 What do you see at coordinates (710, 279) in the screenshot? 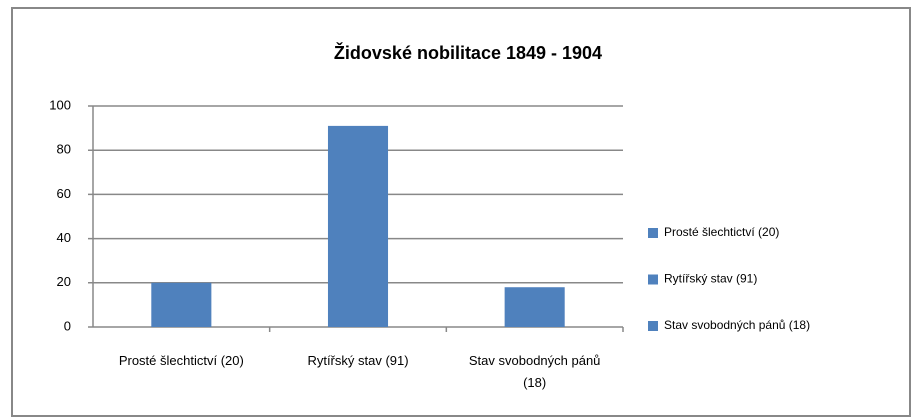
I see `legend-label: Rytířský stav (91)` at bounding box center [710, 279].